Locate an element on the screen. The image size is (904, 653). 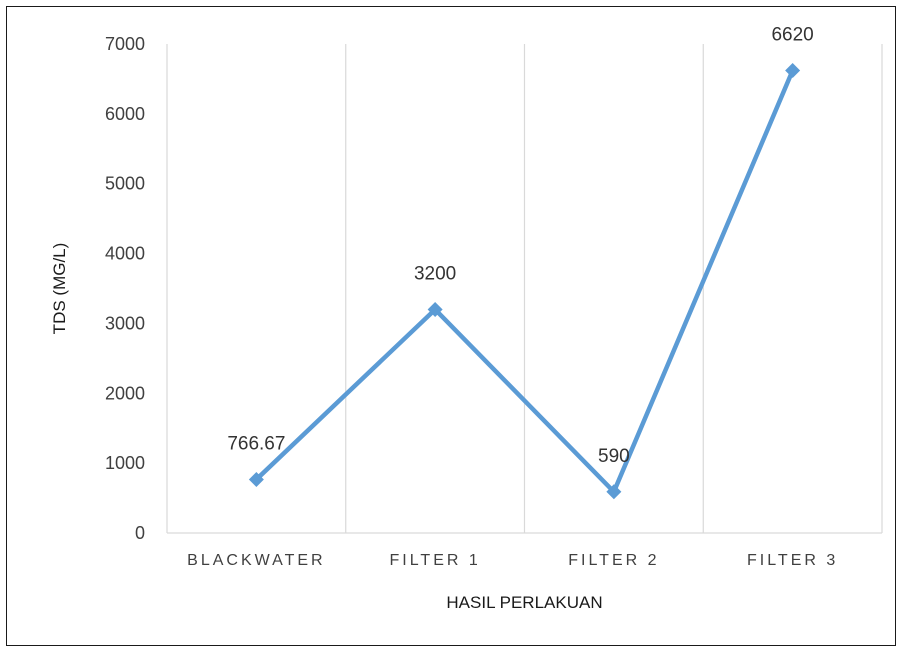
y-tick-label: 3000 is located at coordinates (125, 323).